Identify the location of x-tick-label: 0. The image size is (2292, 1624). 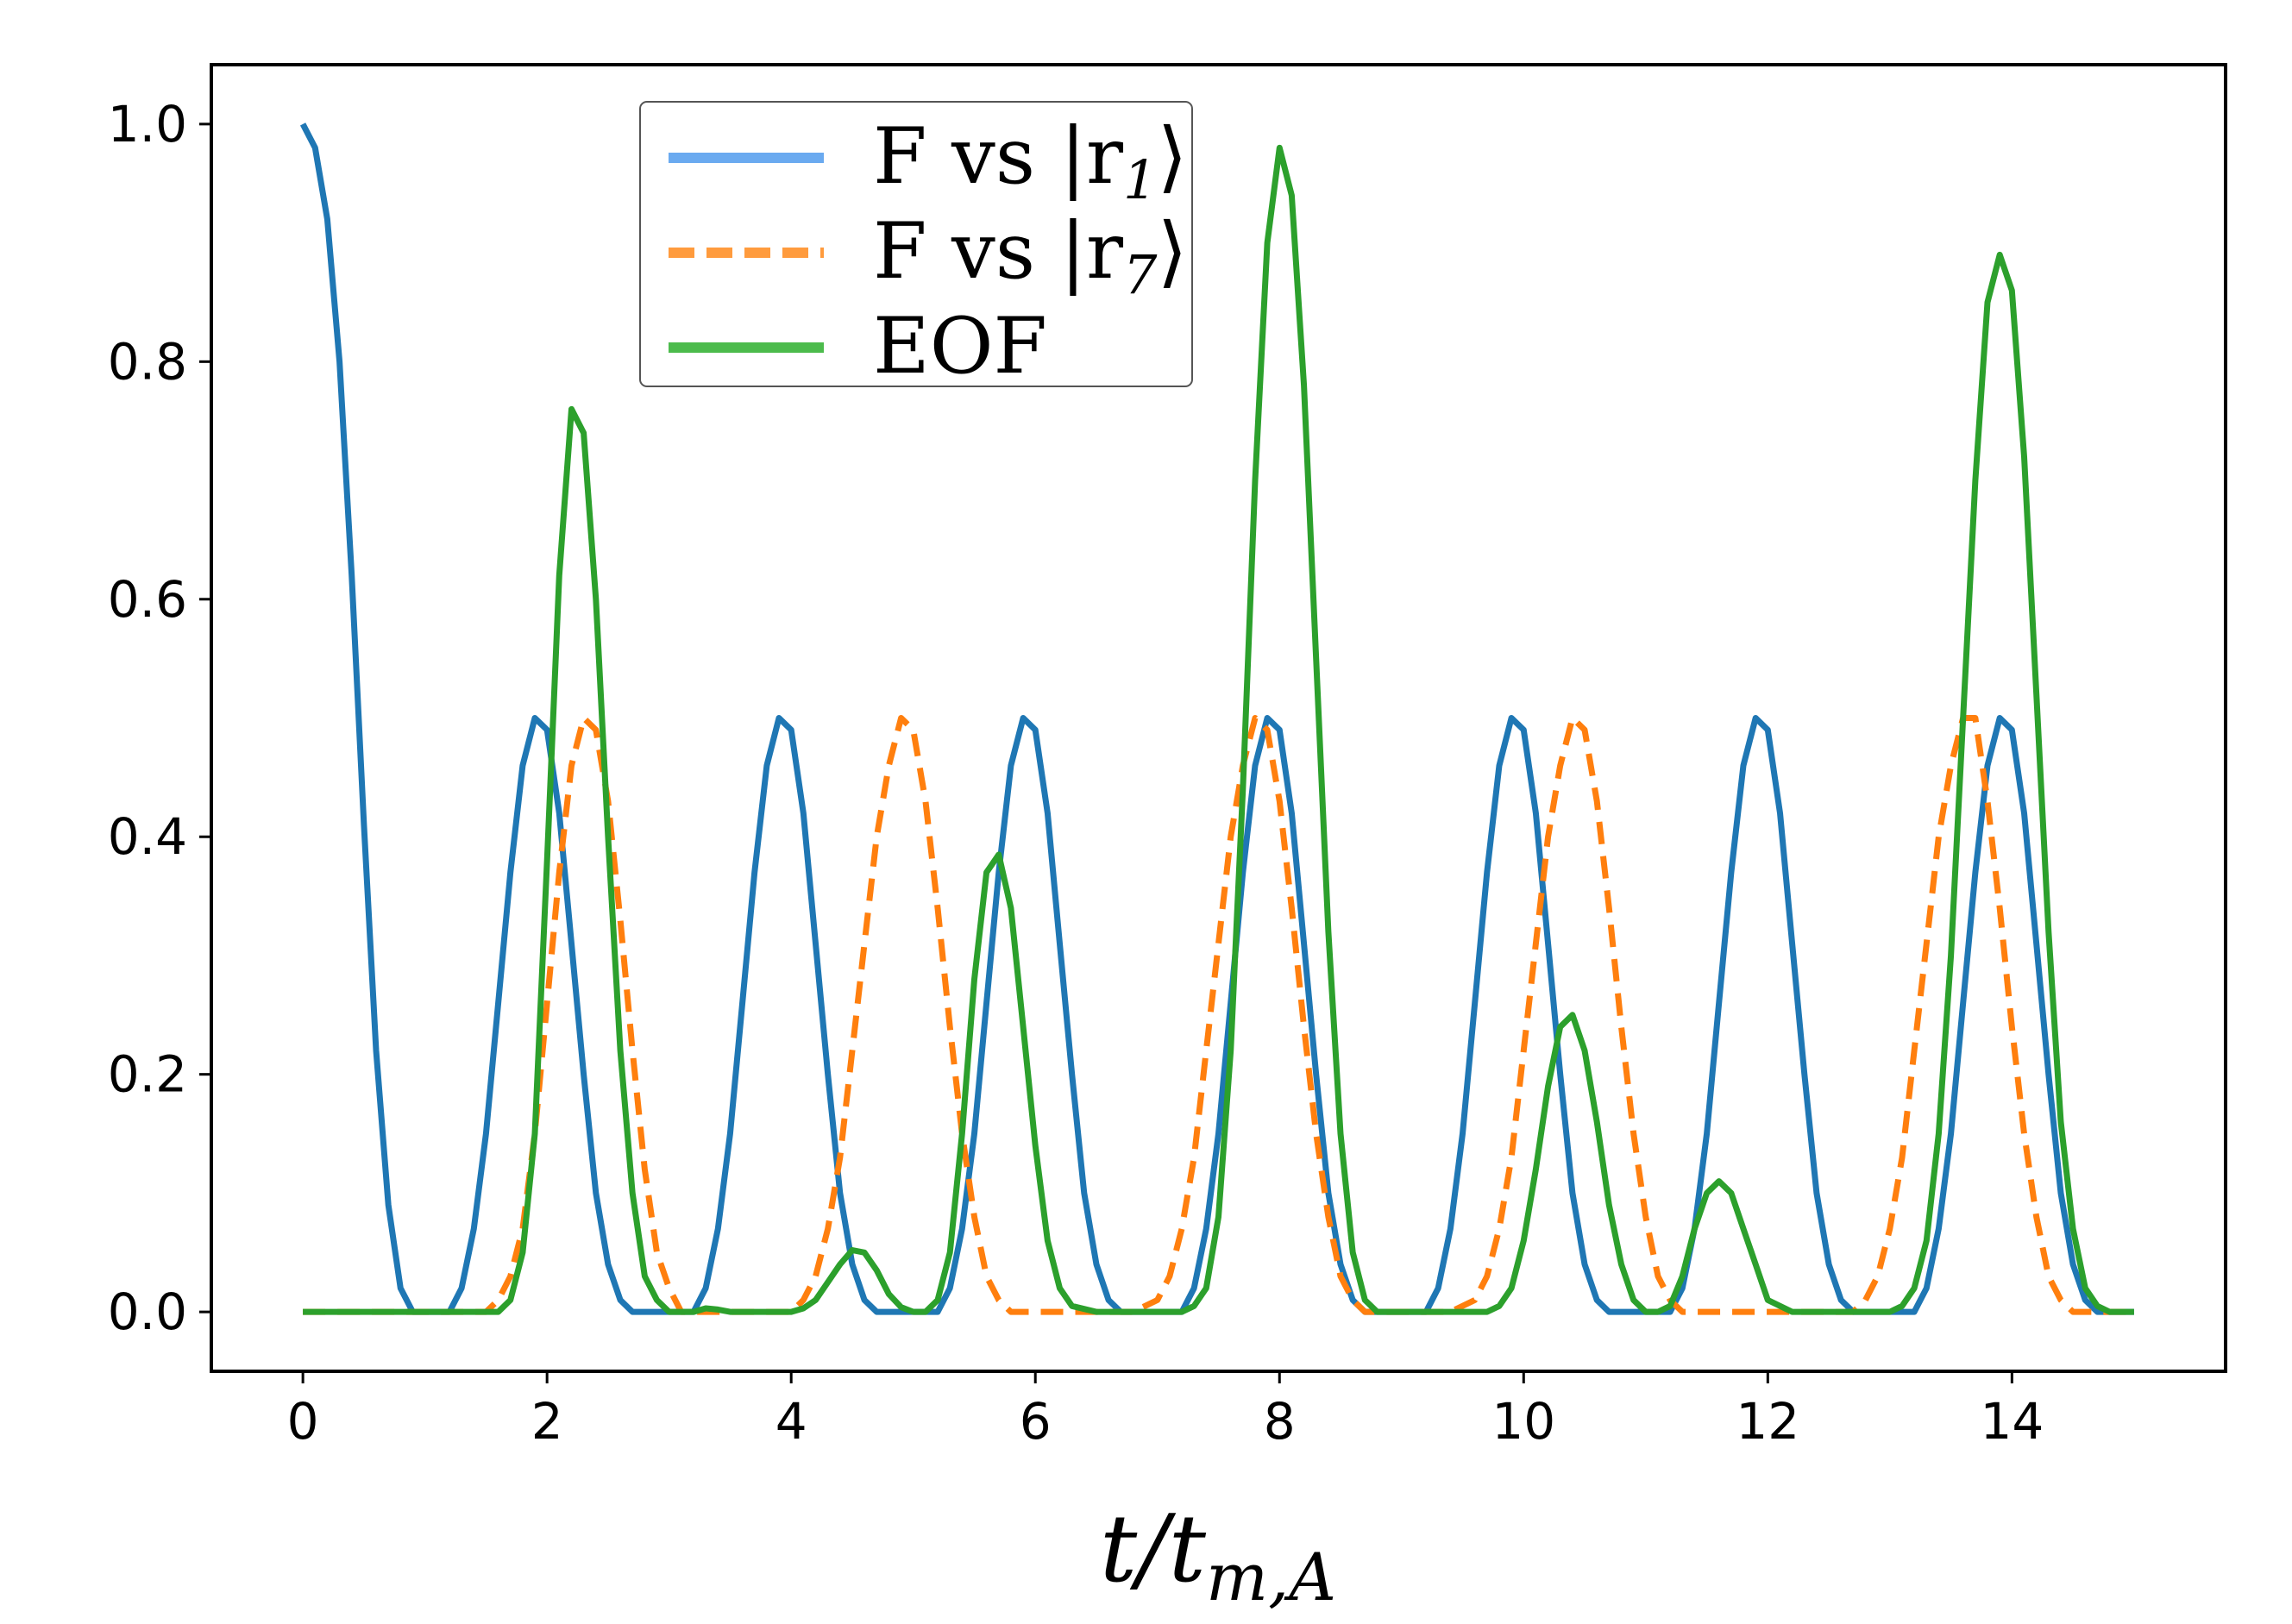
(303, 1421).